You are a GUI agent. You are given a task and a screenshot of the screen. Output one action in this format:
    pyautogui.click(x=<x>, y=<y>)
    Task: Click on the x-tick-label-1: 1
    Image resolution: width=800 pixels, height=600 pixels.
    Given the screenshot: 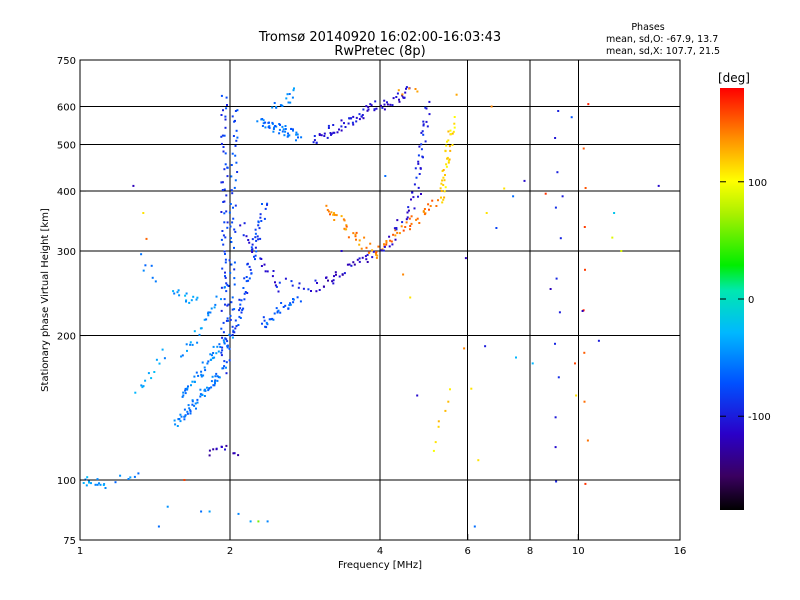 What is the action you would take?
    pyautogui.click(x=80, y=551)
    